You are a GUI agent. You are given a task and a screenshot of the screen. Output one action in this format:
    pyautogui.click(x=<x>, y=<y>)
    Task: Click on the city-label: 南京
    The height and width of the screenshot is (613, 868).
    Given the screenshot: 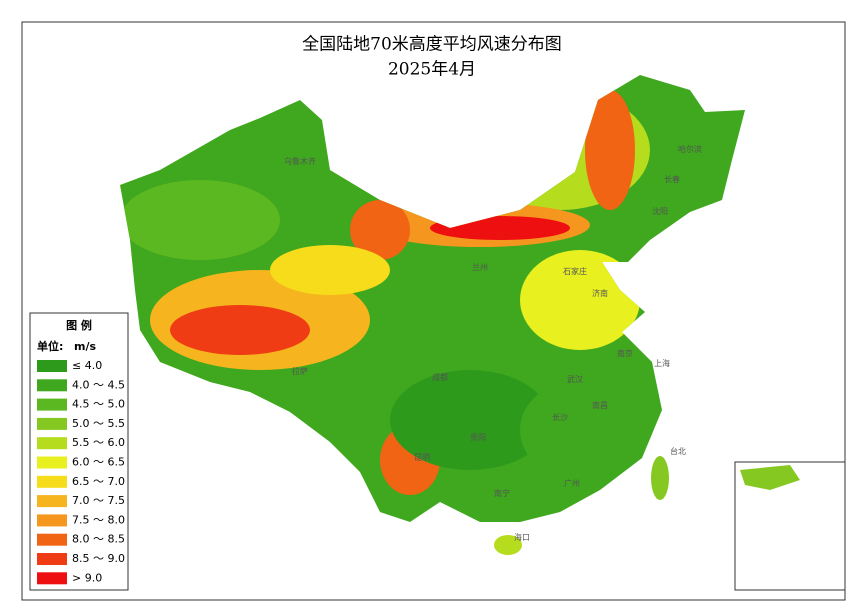 What is the action you would take?
    pyautogui.click(x=625, y=353)
    